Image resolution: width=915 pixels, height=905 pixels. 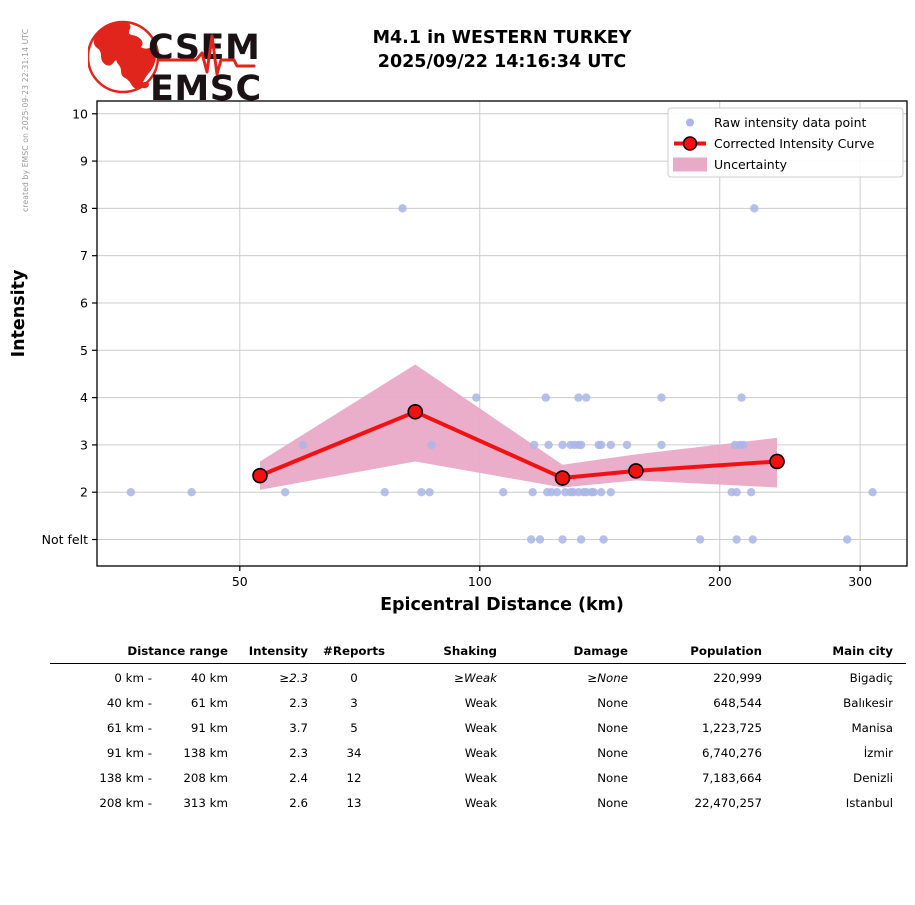 What do you see at coordinates (751, 164) in the screenshot?
I see `legend-label: Uncertainty` at bounding box center [751, 164].